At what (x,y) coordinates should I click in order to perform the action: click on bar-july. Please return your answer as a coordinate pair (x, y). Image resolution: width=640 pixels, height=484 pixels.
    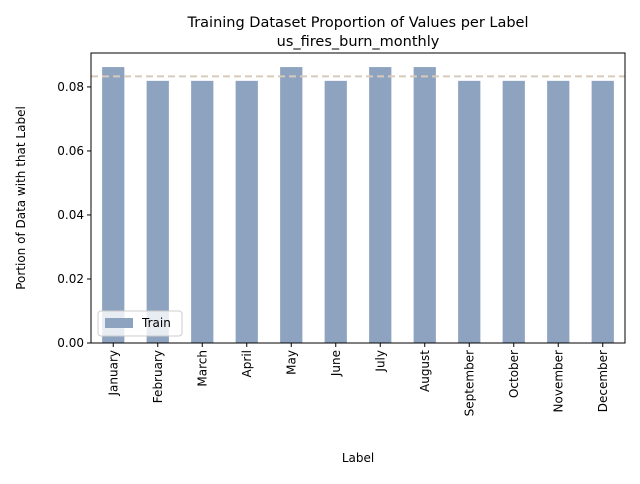
    Looking at the image, I should click on (380, 205).